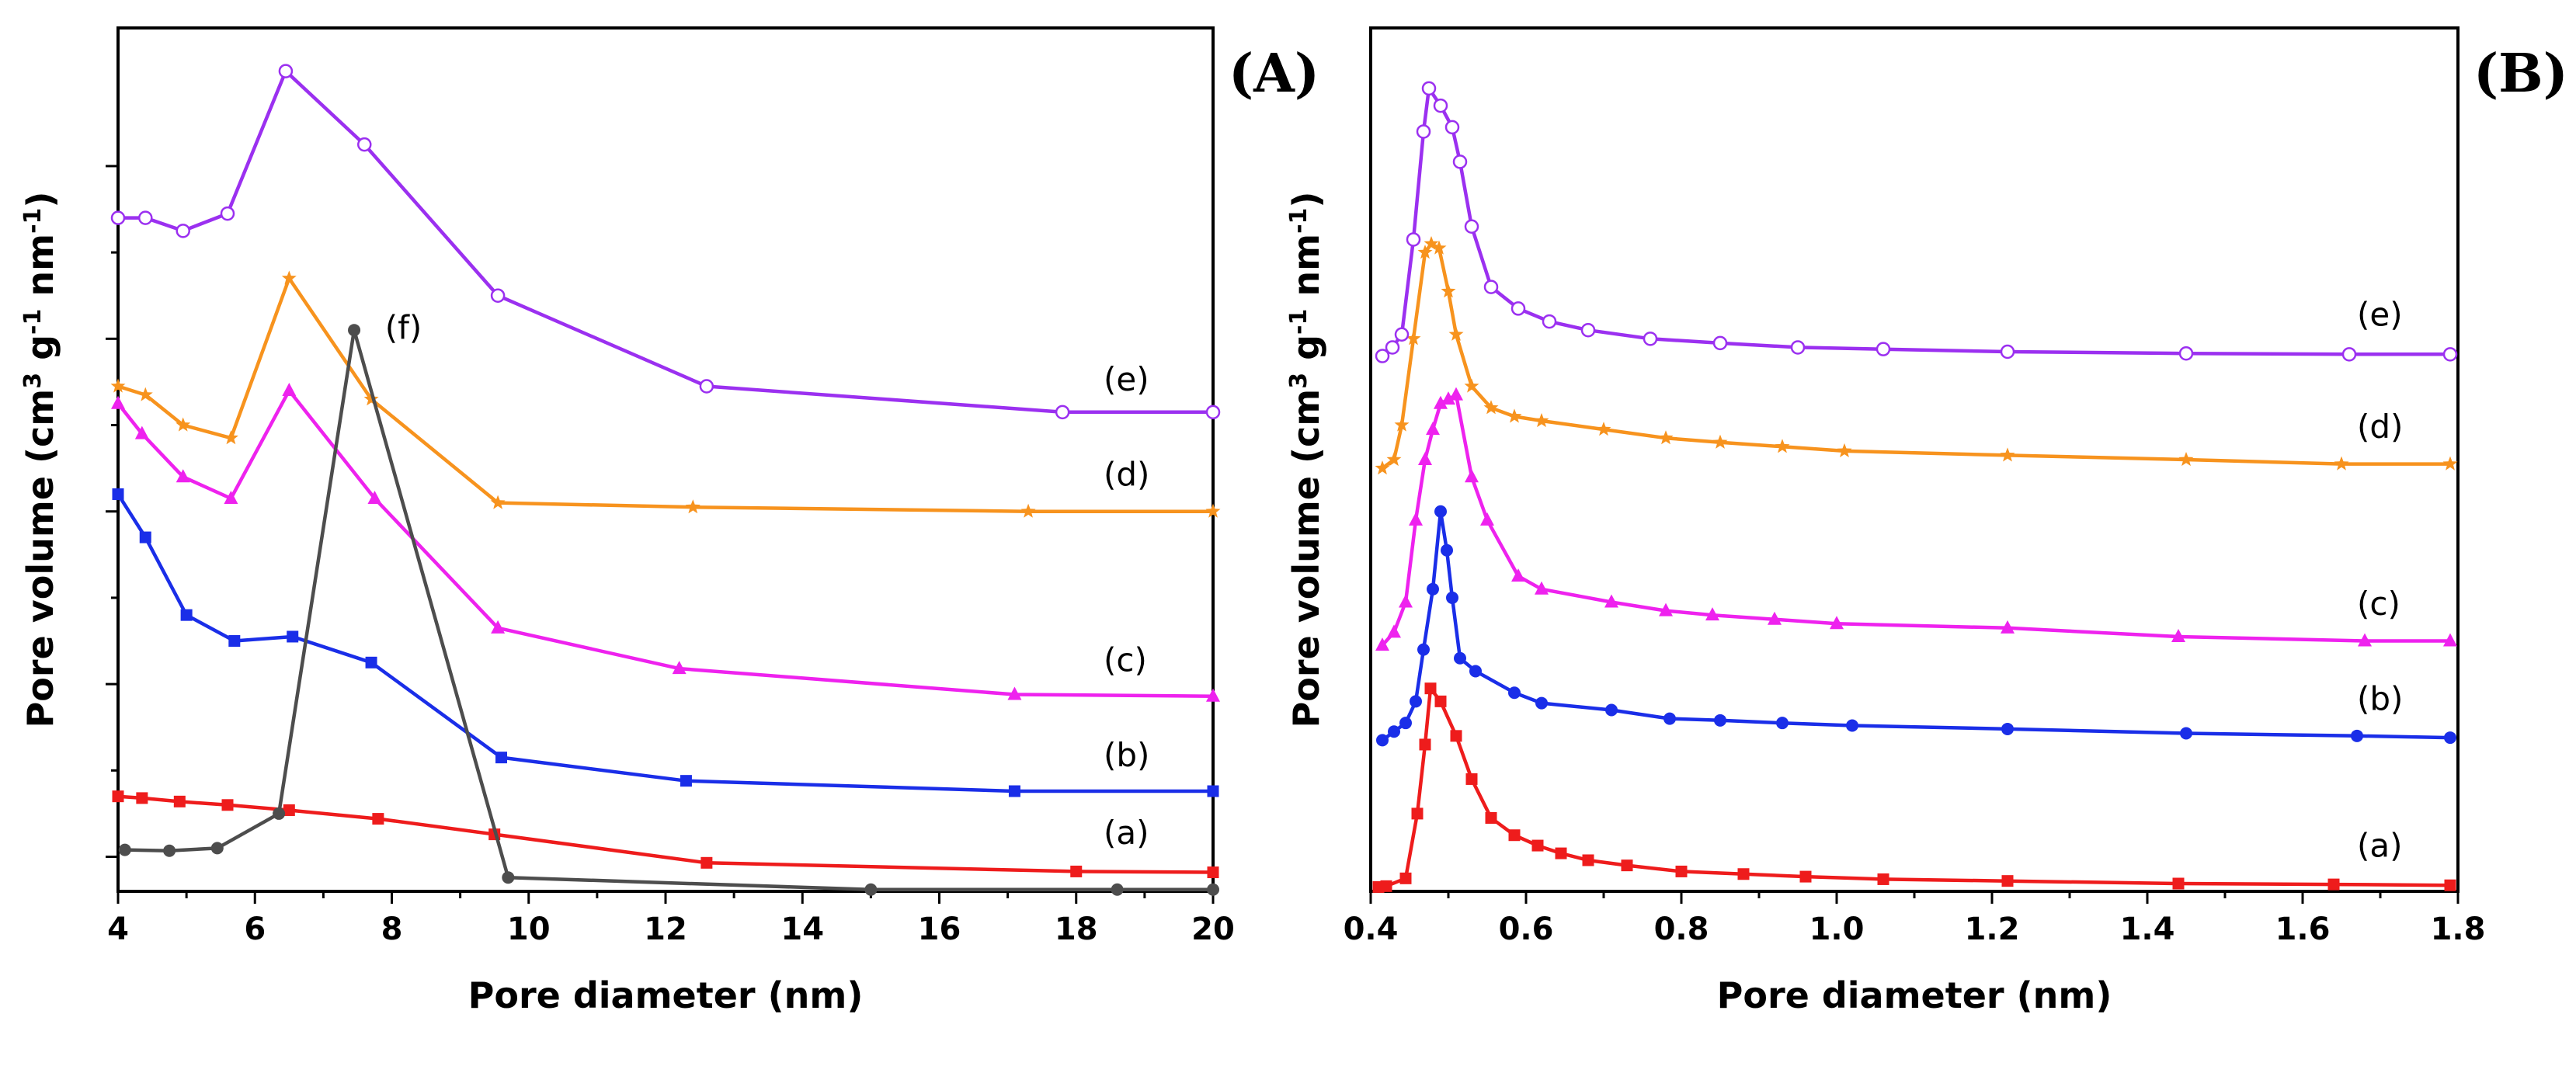 The image size is (2576, 1073). What do you see at coordinates (1914, 995) in the screenshot?
I see `x-axis-title: Pore diameter (nm)` at bounding box center [1914, 995].